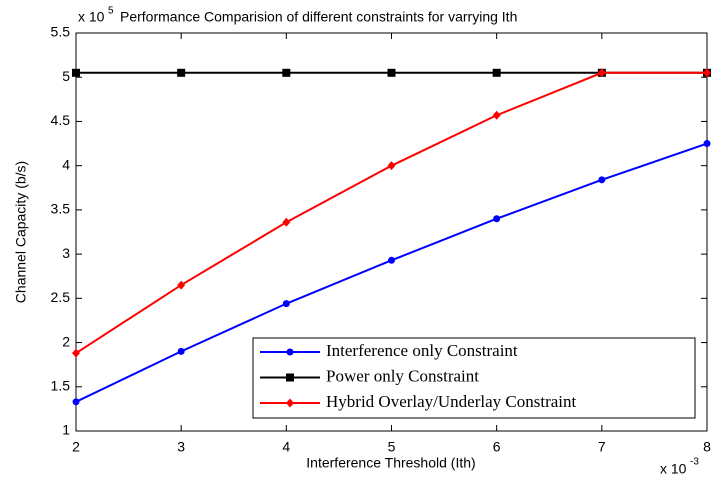  I want to click on legend-label: Hybrid Overlay/Underlay Constraint, so click(451, 401).